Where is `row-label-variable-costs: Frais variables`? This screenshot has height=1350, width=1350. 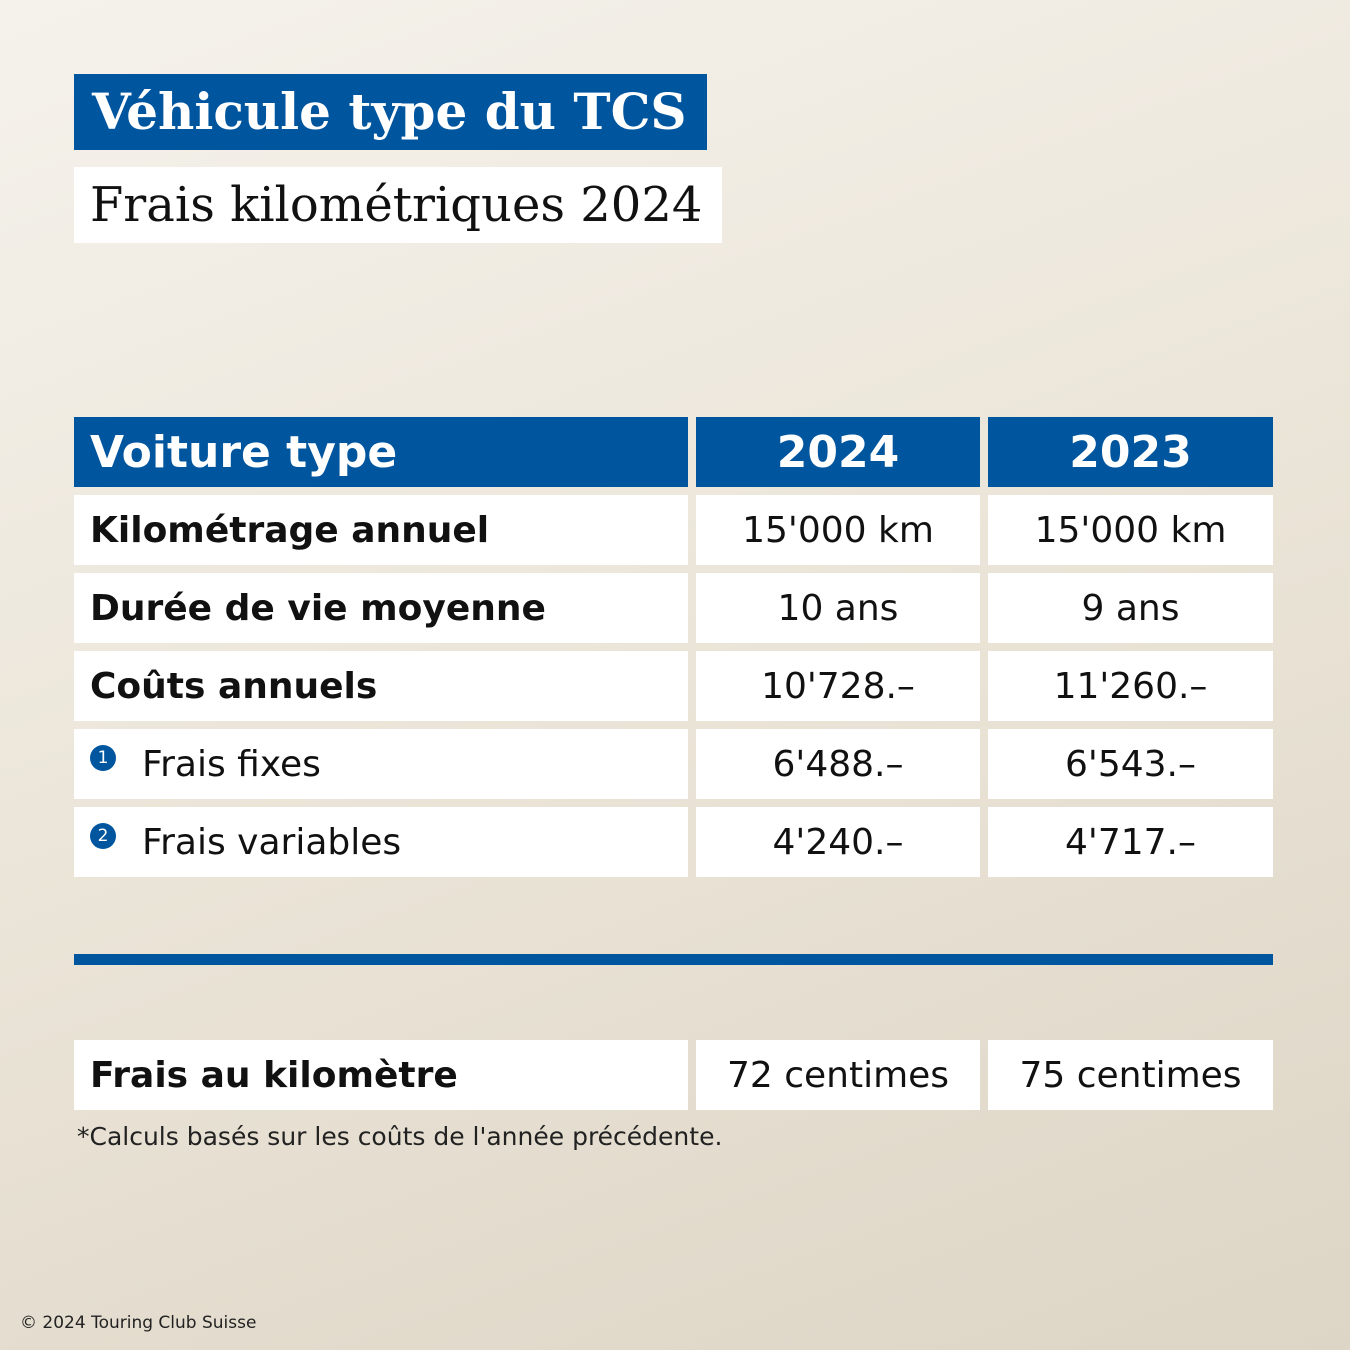 row-label-variable-costs: Frais variables is located at coordinates (272, 842).